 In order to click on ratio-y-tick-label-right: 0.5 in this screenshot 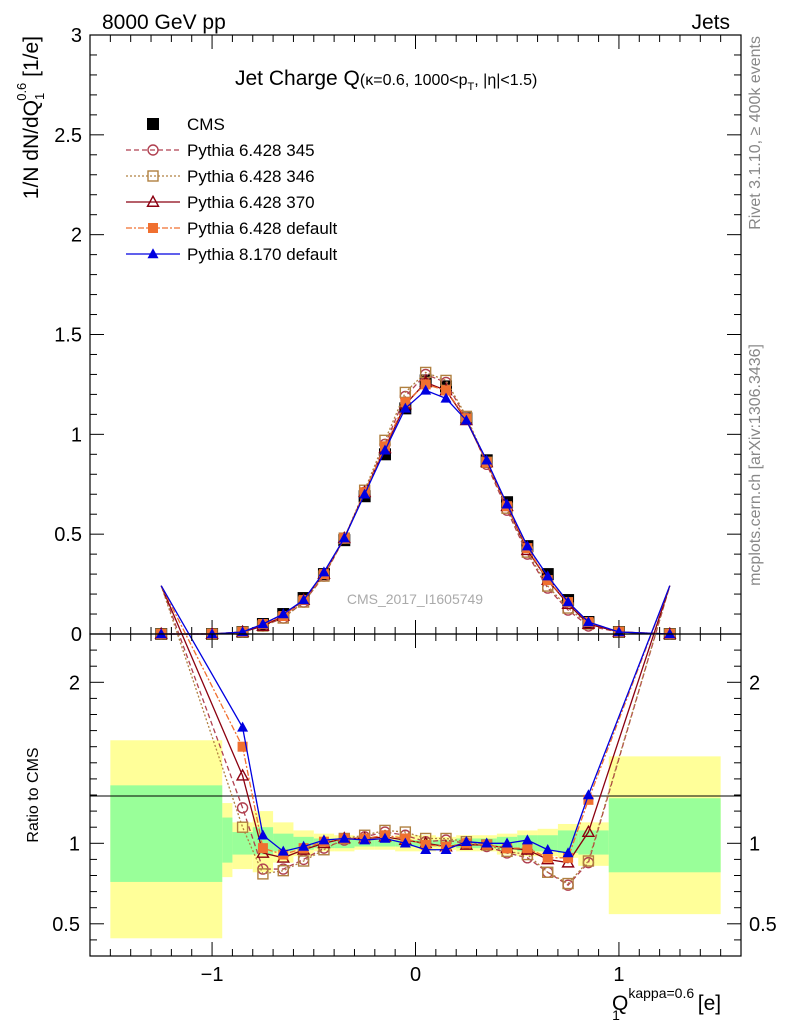, I will do `click(763, 925)`.